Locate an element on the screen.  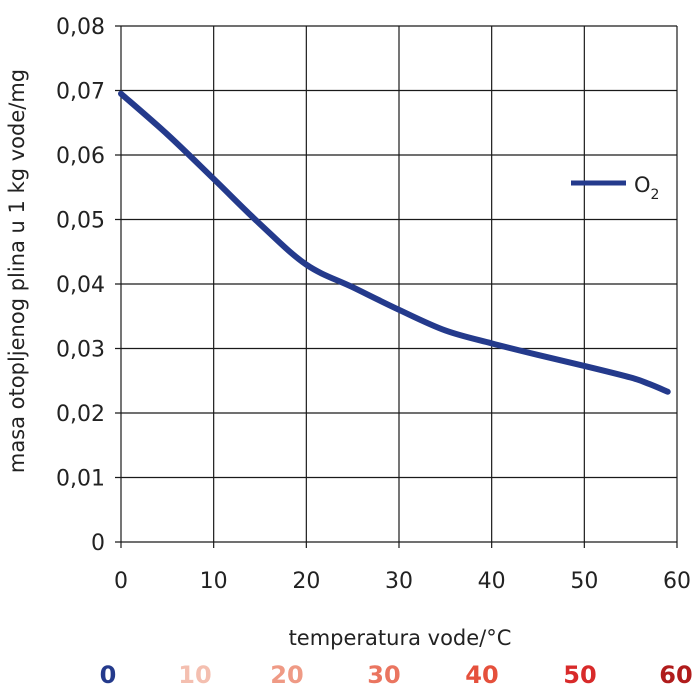
y-tick-label: 0 is located at coordinates (98, 543).